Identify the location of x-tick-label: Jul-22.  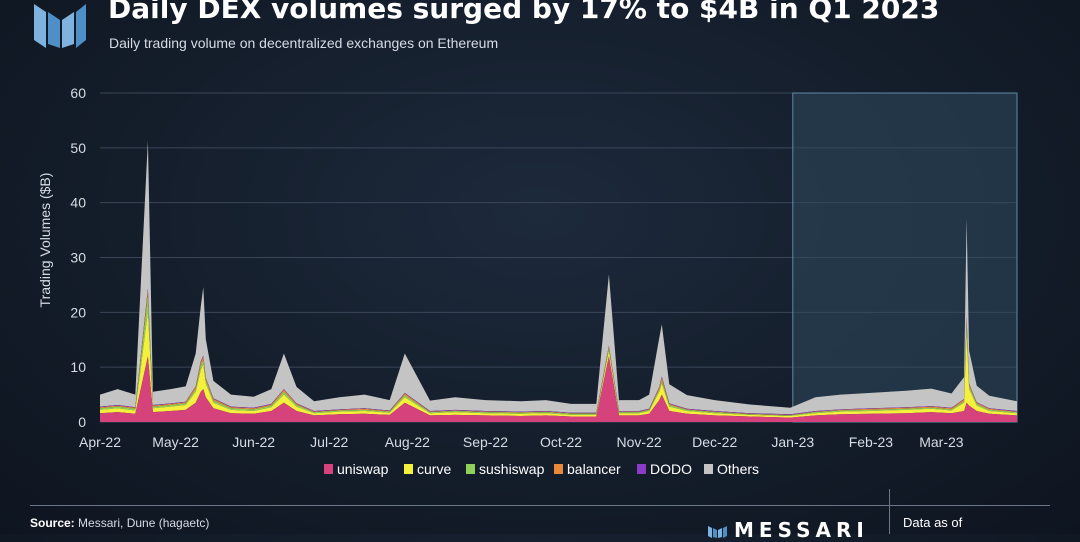
(329, 442).